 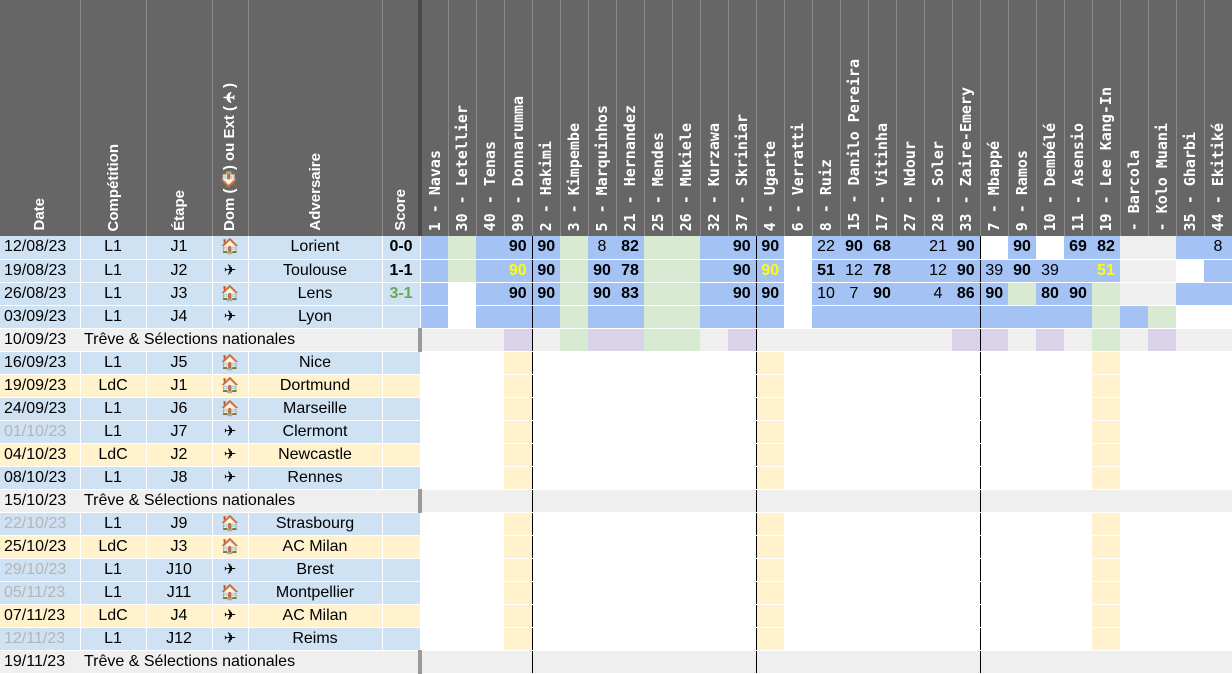 I want to click on player-header: 44 - Ekitiké, so click(x=1218, y=118).